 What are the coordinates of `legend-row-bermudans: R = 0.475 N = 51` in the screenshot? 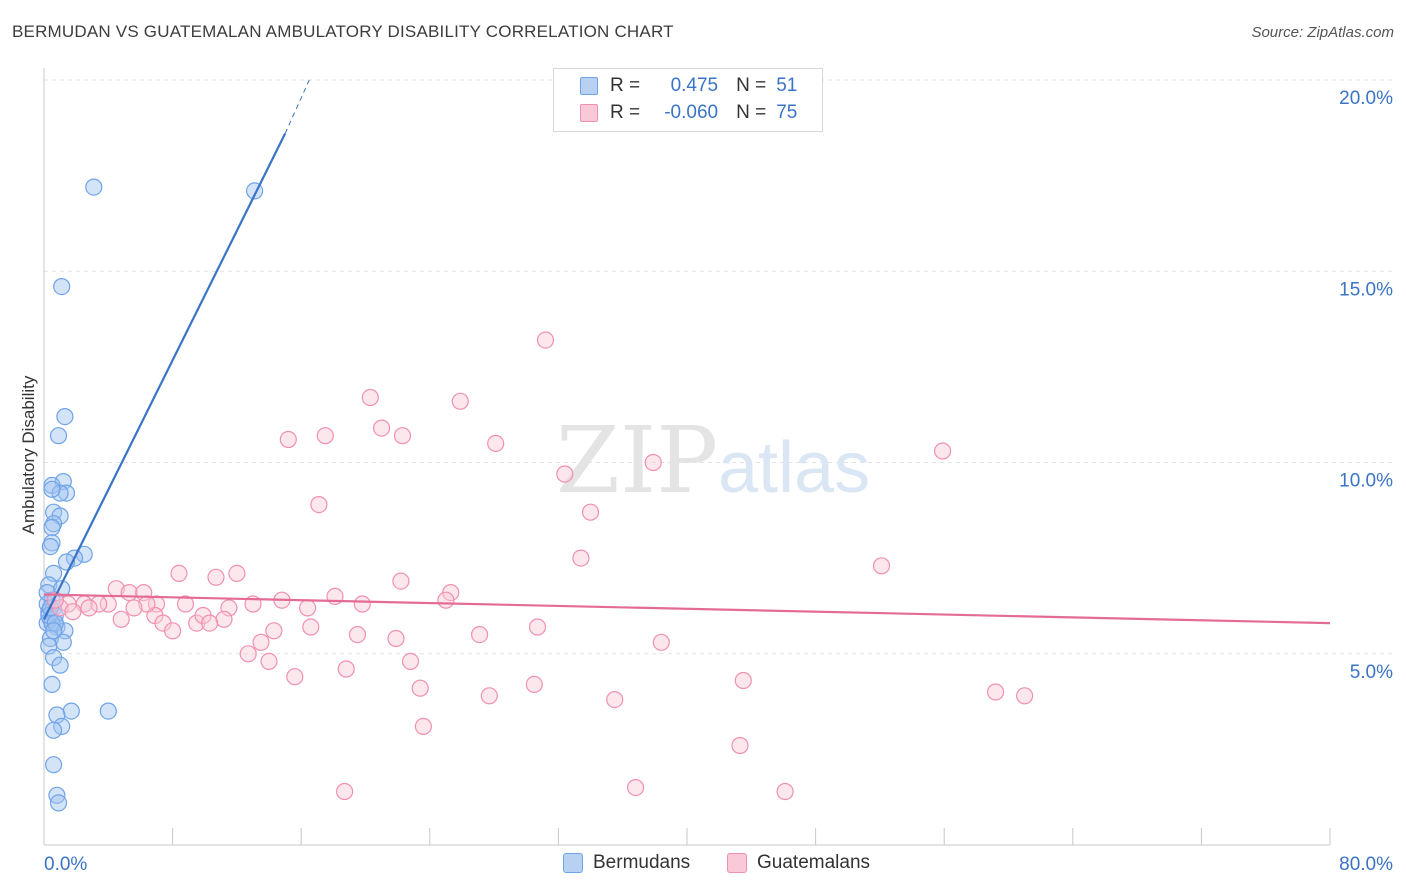 It's located at (688, 86).